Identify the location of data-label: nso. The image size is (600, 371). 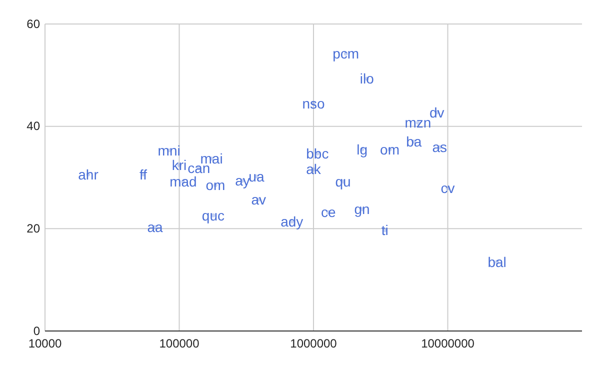
(313, 104).